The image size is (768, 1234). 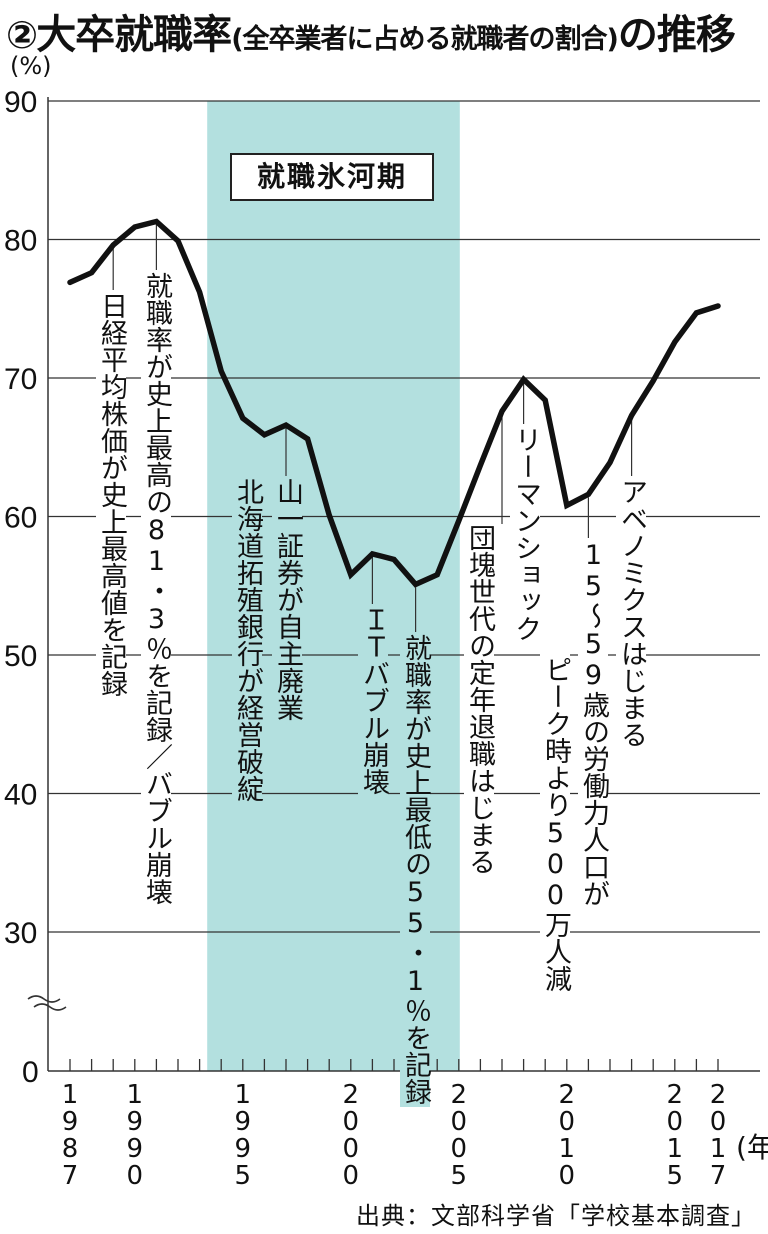 What do you see at coordinates (20, 518) in the screenshot?
I see `y-tick-label: 60` at bounding box center [20, 518].